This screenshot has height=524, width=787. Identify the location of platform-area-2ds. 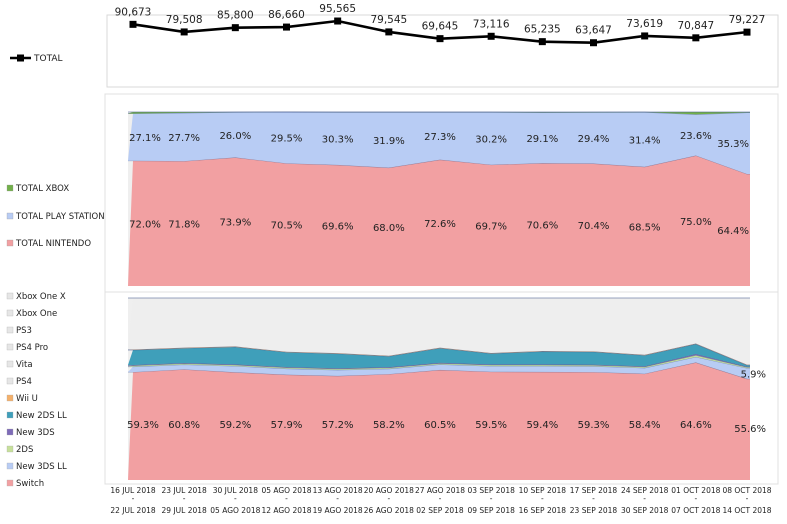
(439, 362).